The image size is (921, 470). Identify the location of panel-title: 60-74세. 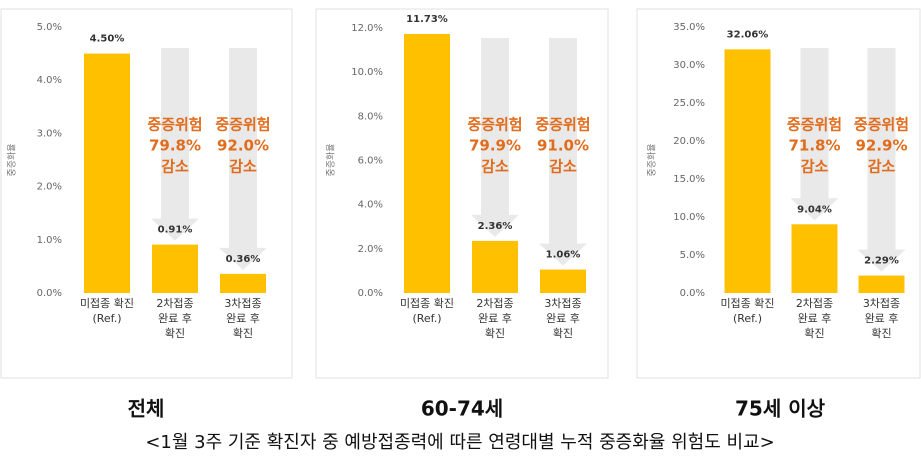
(462, 409).